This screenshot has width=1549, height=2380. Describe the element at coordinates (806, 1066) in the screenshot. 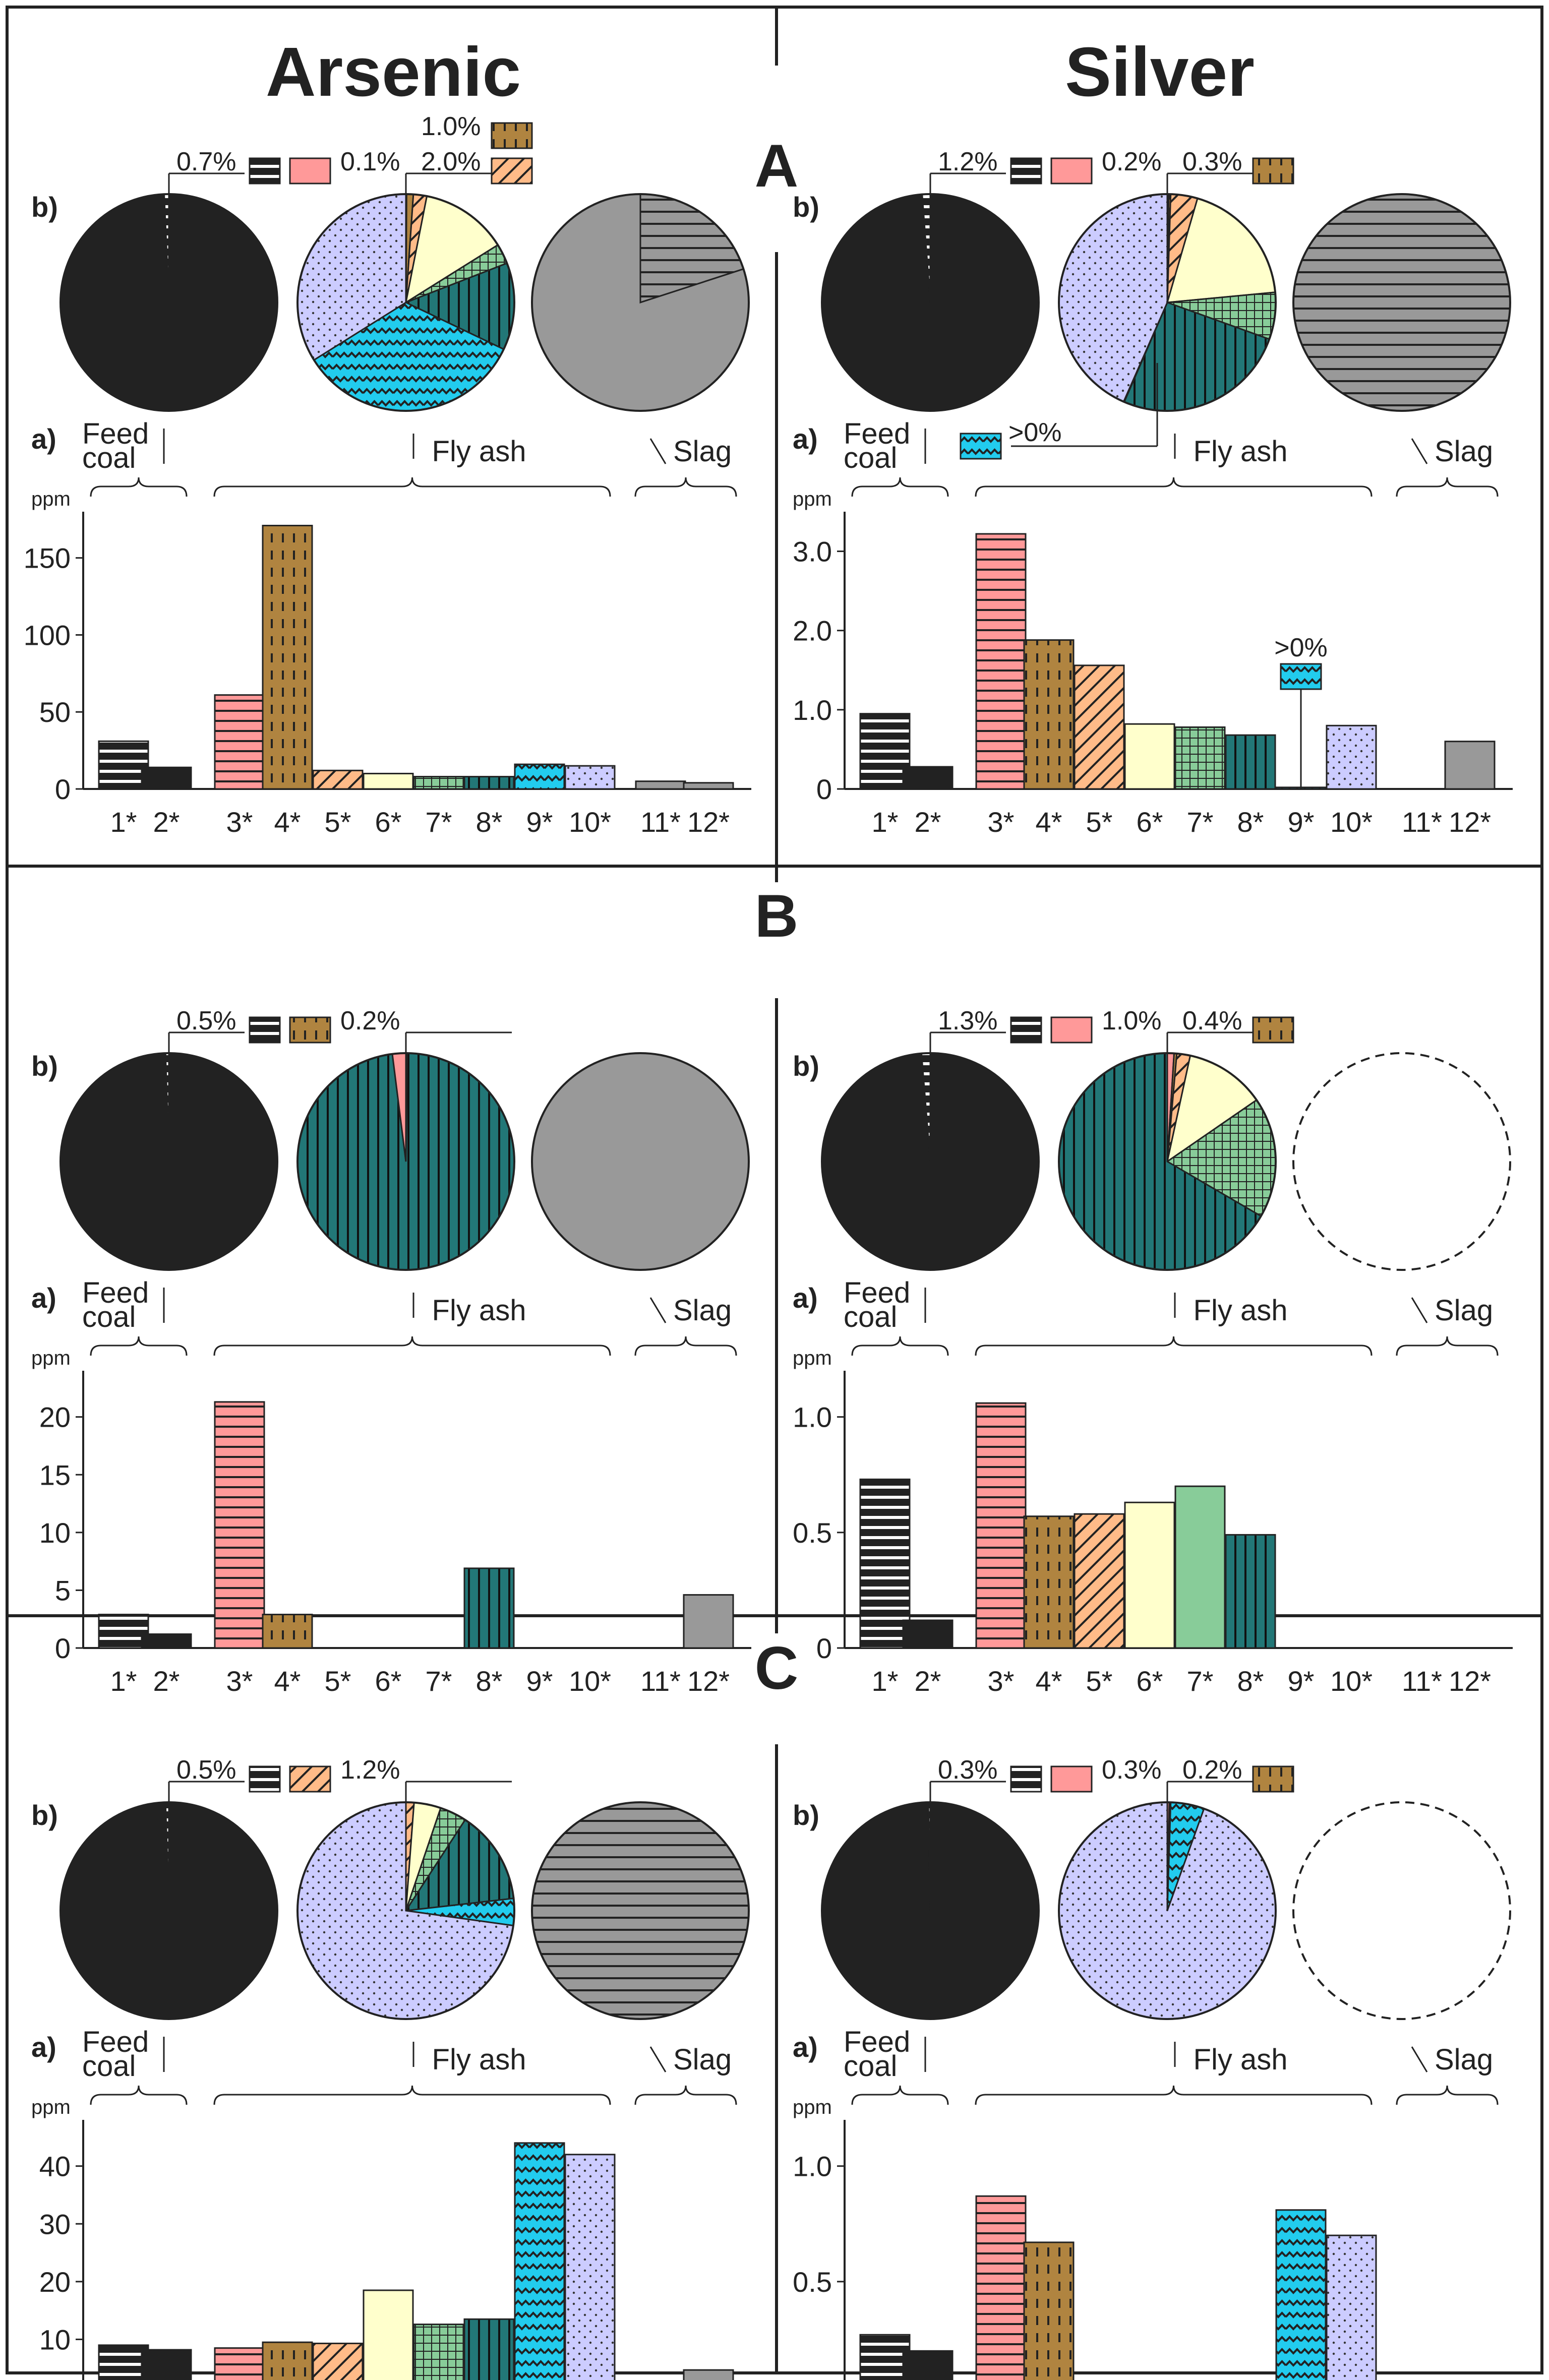

I see `chart-silver-b-pies-sublabel: b)` at that location.